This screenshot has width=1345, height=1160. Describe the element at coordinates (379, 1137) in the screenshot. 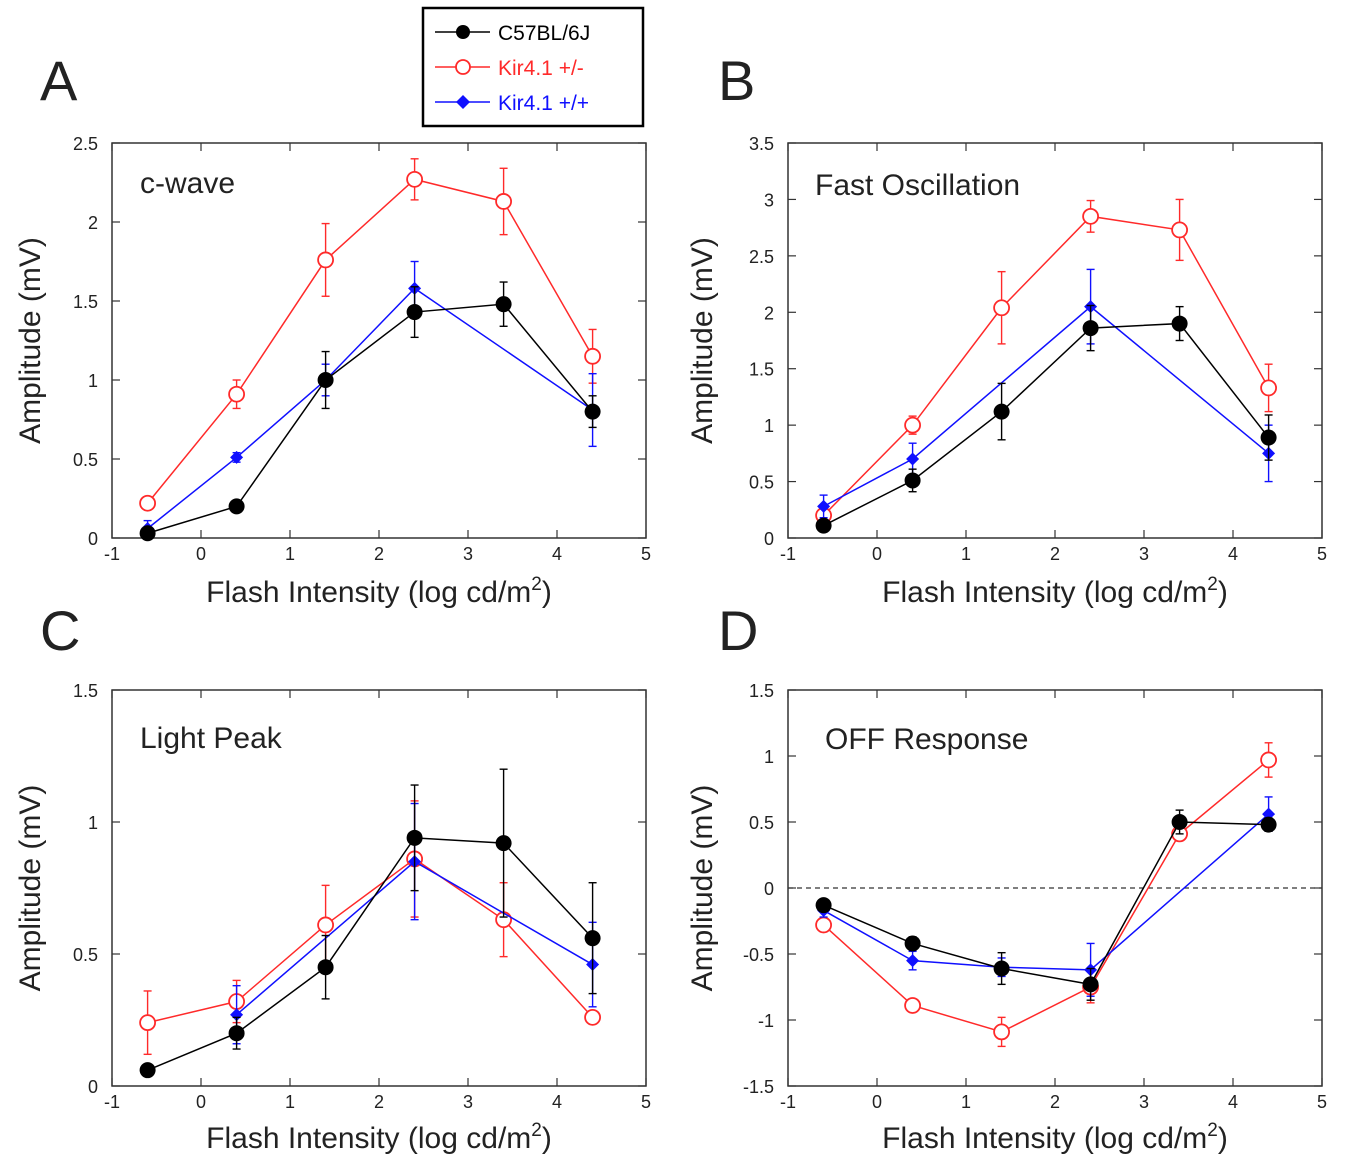

I see `x-axis-title: Flash Intensity (log cd/m2)` at that location.